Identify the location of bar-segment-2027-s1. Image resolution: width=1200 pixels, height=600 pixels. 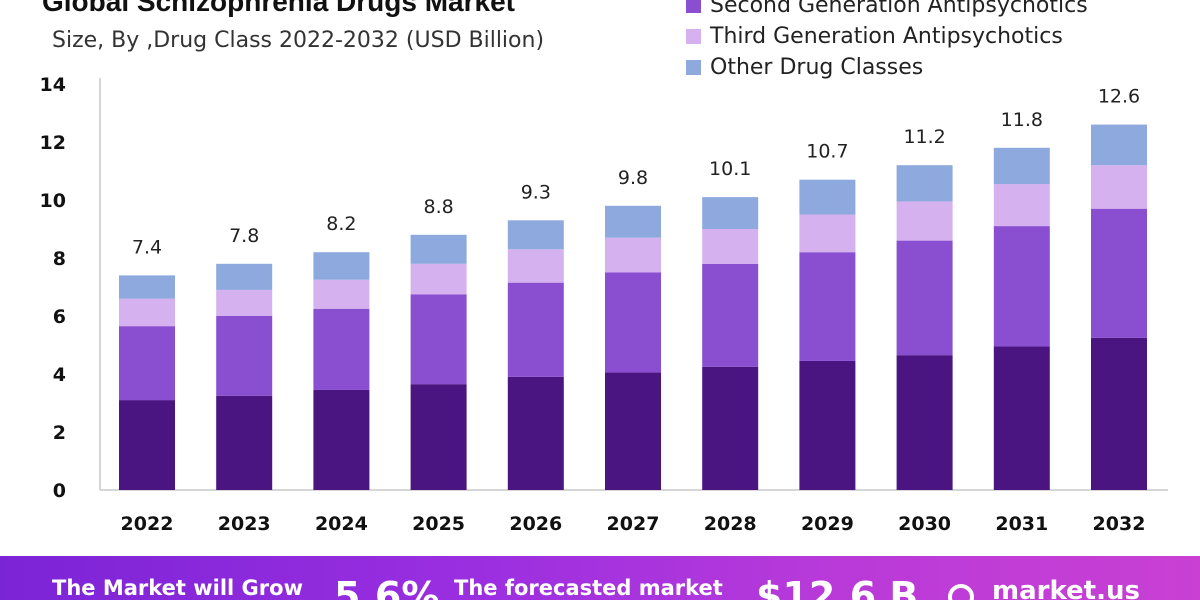
(633, 322).